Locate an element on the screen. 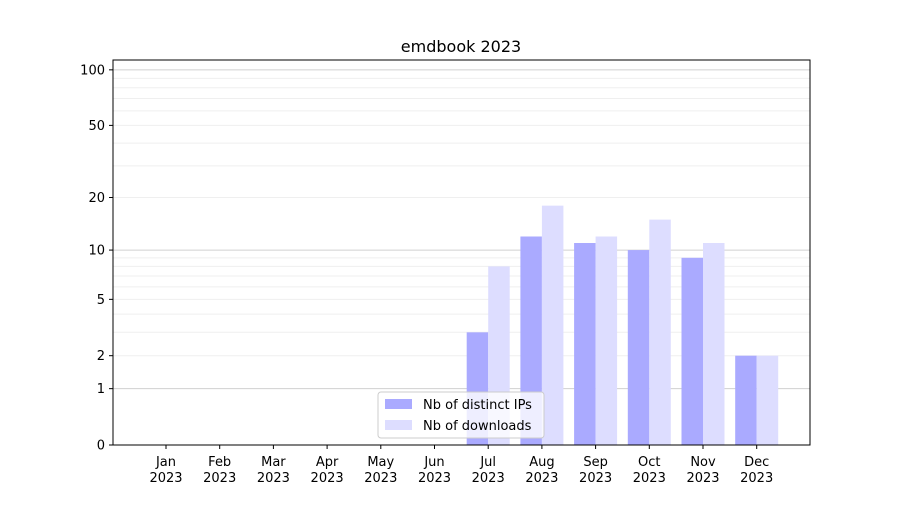 This screenshot has width=900, height=505. x-tick-label: Jan 2023 is located at coordinates (165, 470).